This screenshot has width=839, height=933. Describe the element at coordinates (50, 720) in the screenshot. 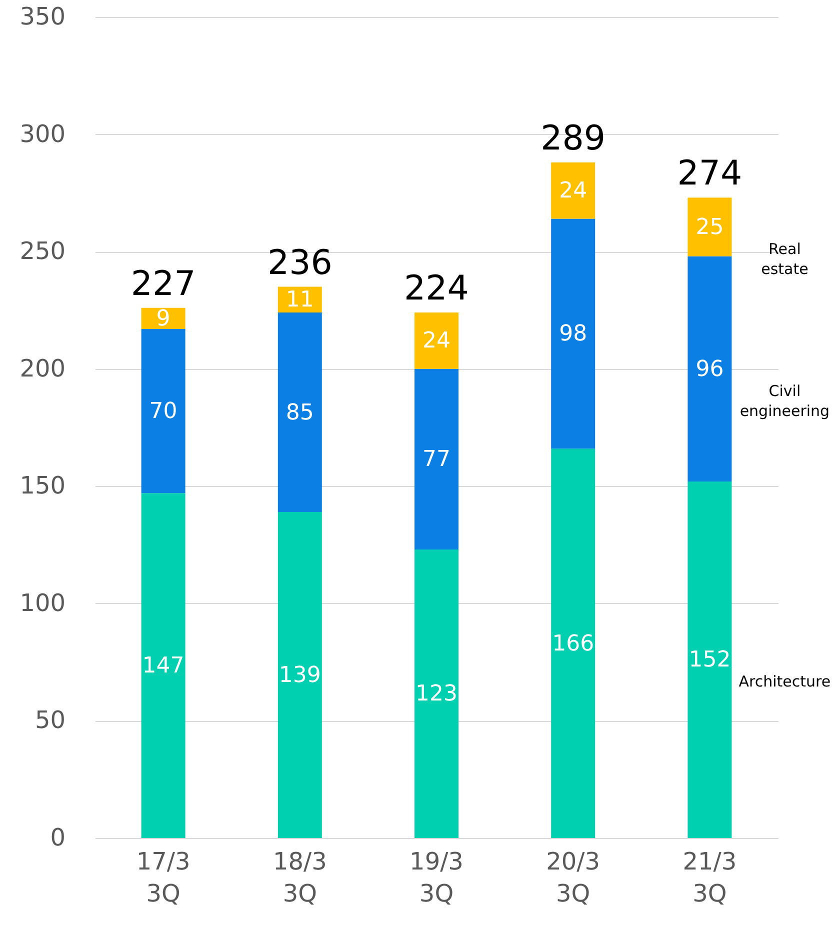

I see `y-tick-label: 50` at that location.